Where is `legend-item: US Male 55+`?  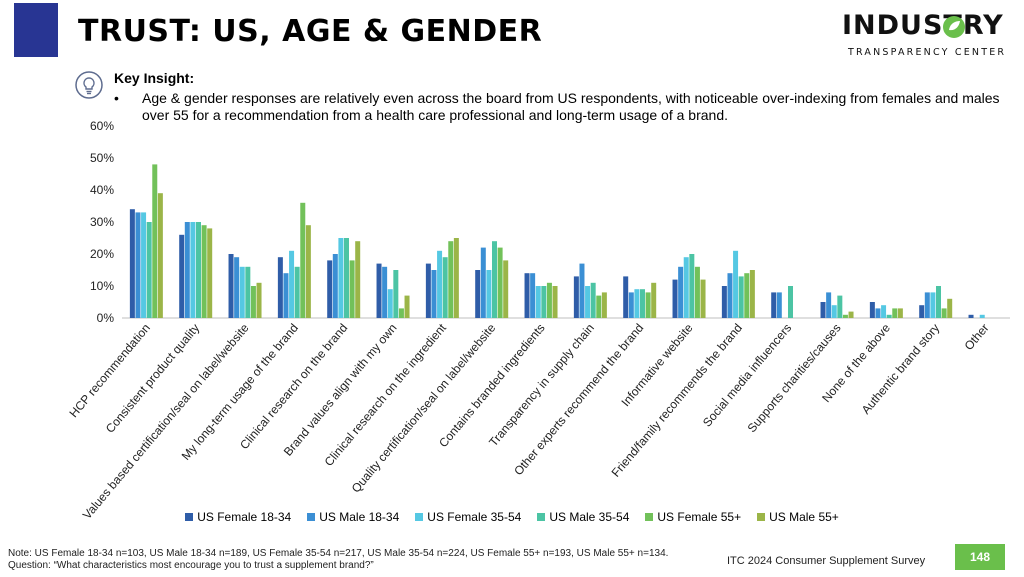
legend-item: US Male 55+ is located at coordinates (798, 517).